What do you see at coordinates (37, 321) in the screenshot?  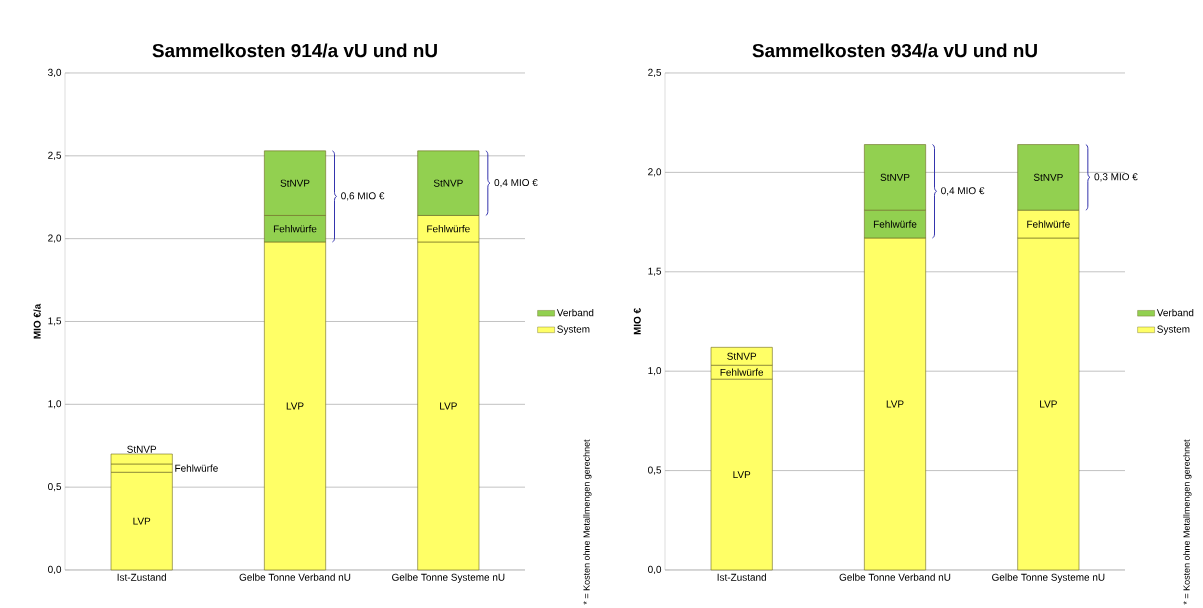 I see `y-axis-title: MIO €/a` at bounding box center [37, 321].